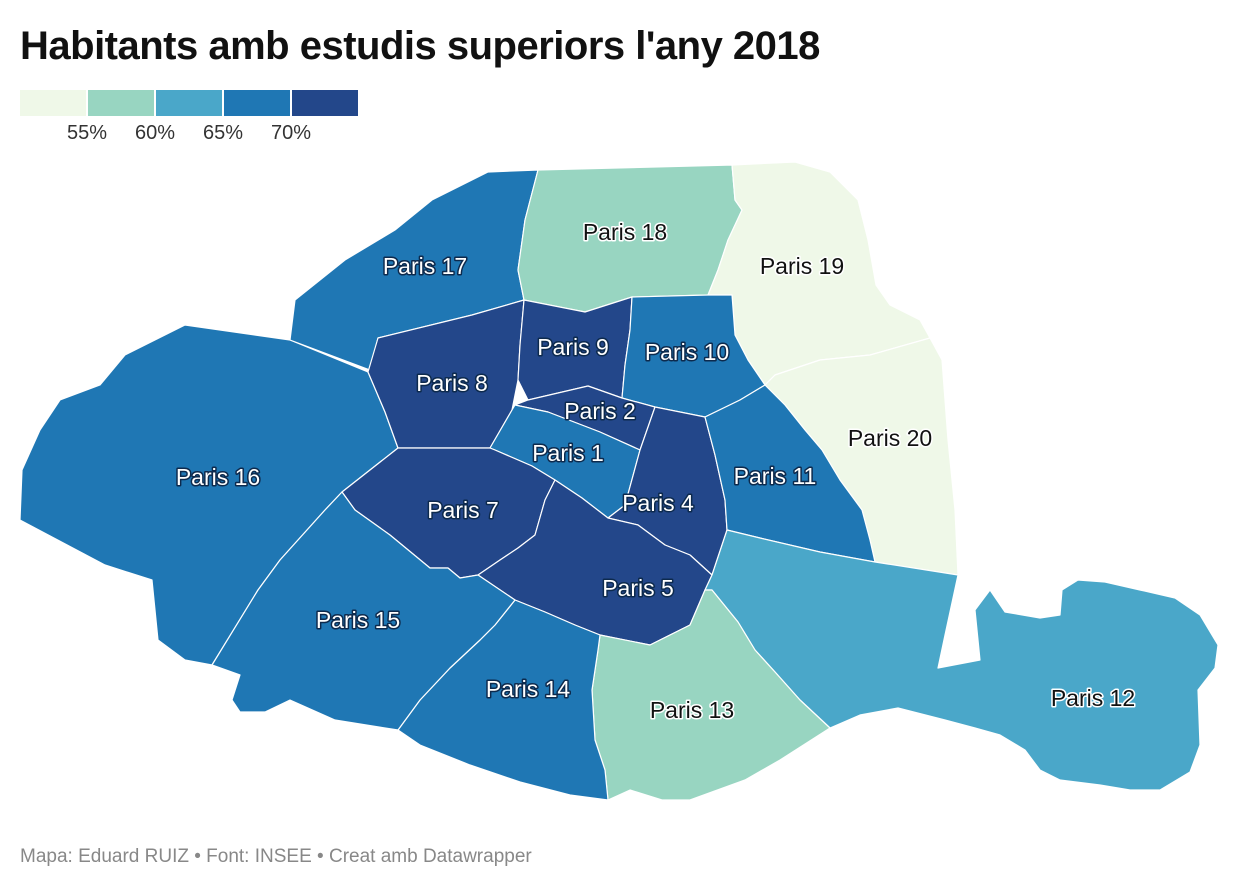 The width and height of the screenshot is (1240, 890). Describe the element at coordinates (190, 120) in the screenshot. I see `color-legend: 55% 60% 65% 70%` at that location.